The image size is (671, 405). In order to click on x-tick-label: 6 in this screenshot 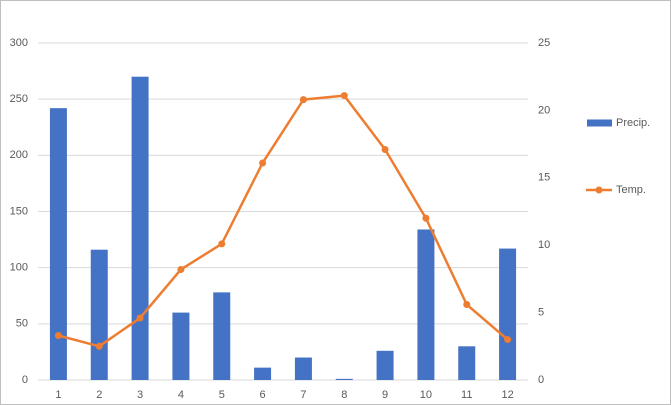, I will do `click(263, 395)`.